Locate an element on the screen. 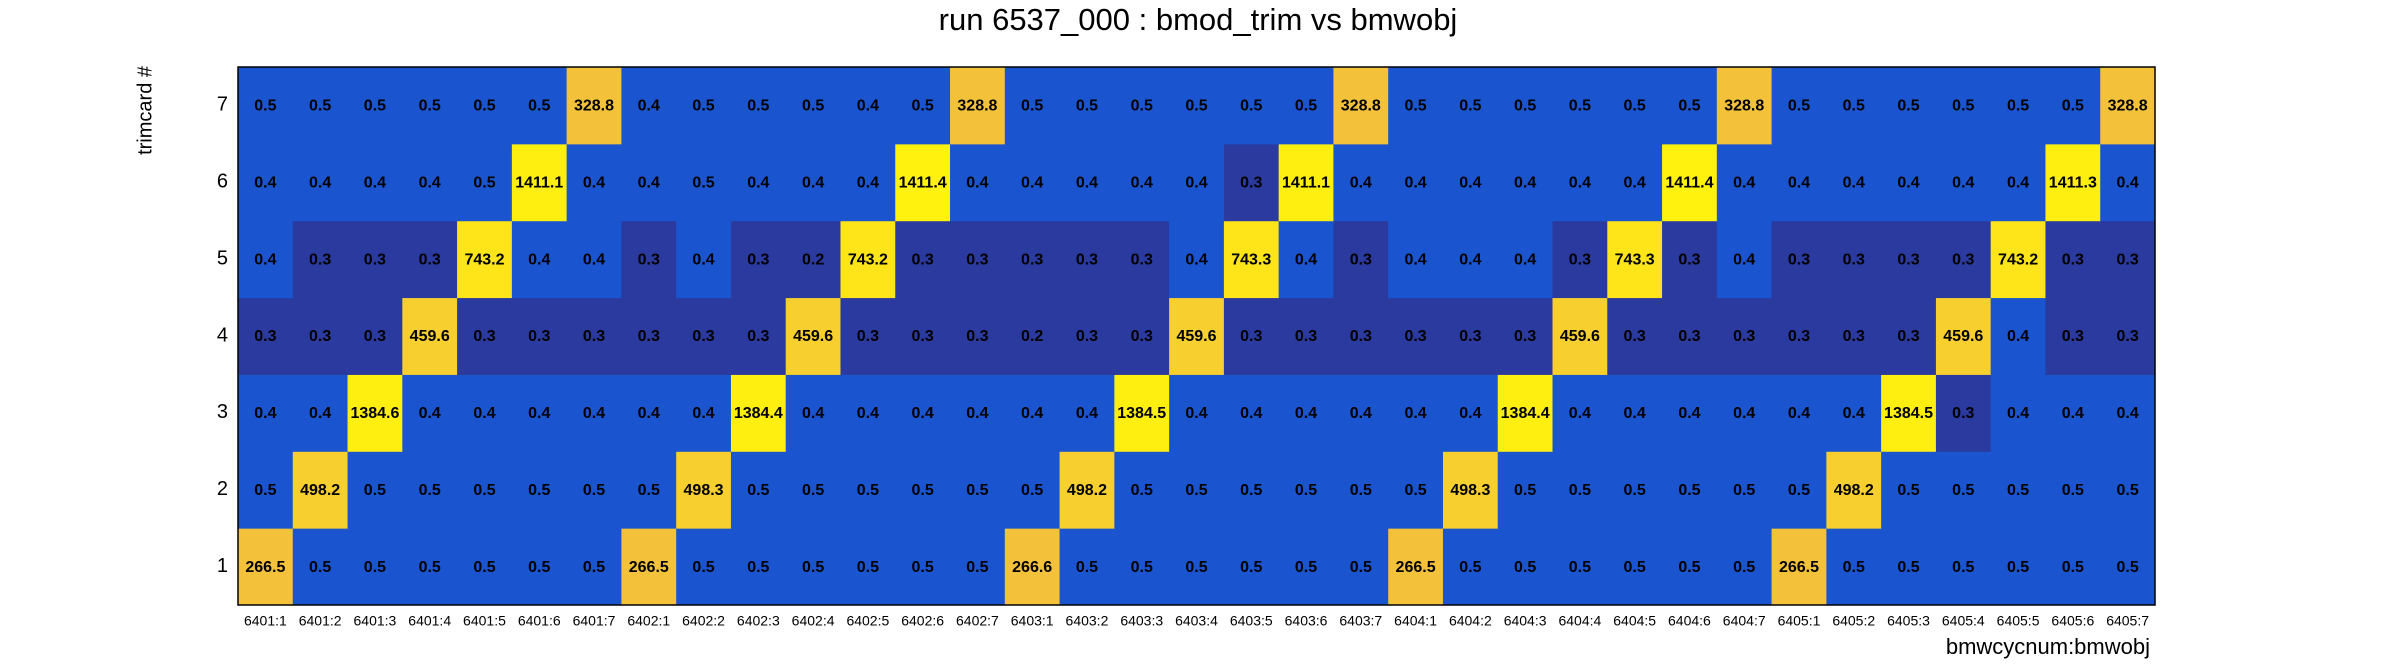 The width and height of the screenshot is (2396, 672). chart-title: run 6537_000 : bmod_trim vs bmwobj is located at coordinates (1198, 19).